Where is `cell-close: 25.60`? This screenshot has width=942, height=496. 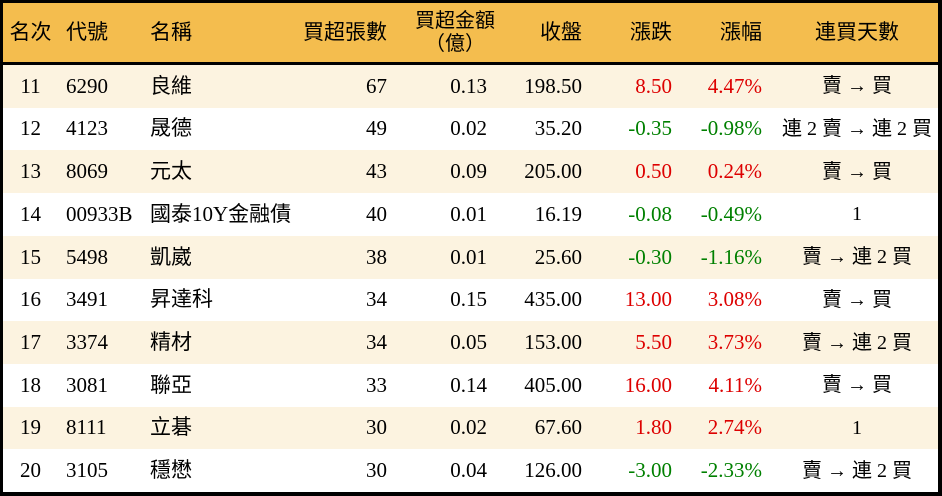
cell-close: 25.60 is located at coordinates (558, 256).